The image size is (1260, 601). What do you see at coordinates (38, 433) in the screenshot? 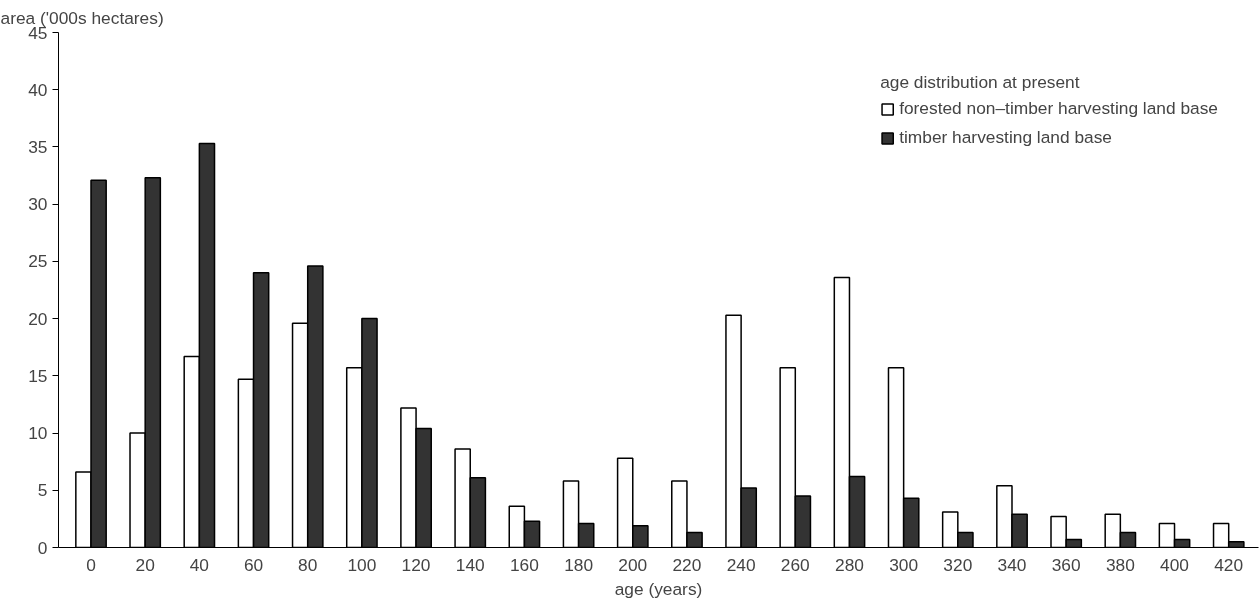
I see `y-tick-label: 10` at bounding box center [38, 433].